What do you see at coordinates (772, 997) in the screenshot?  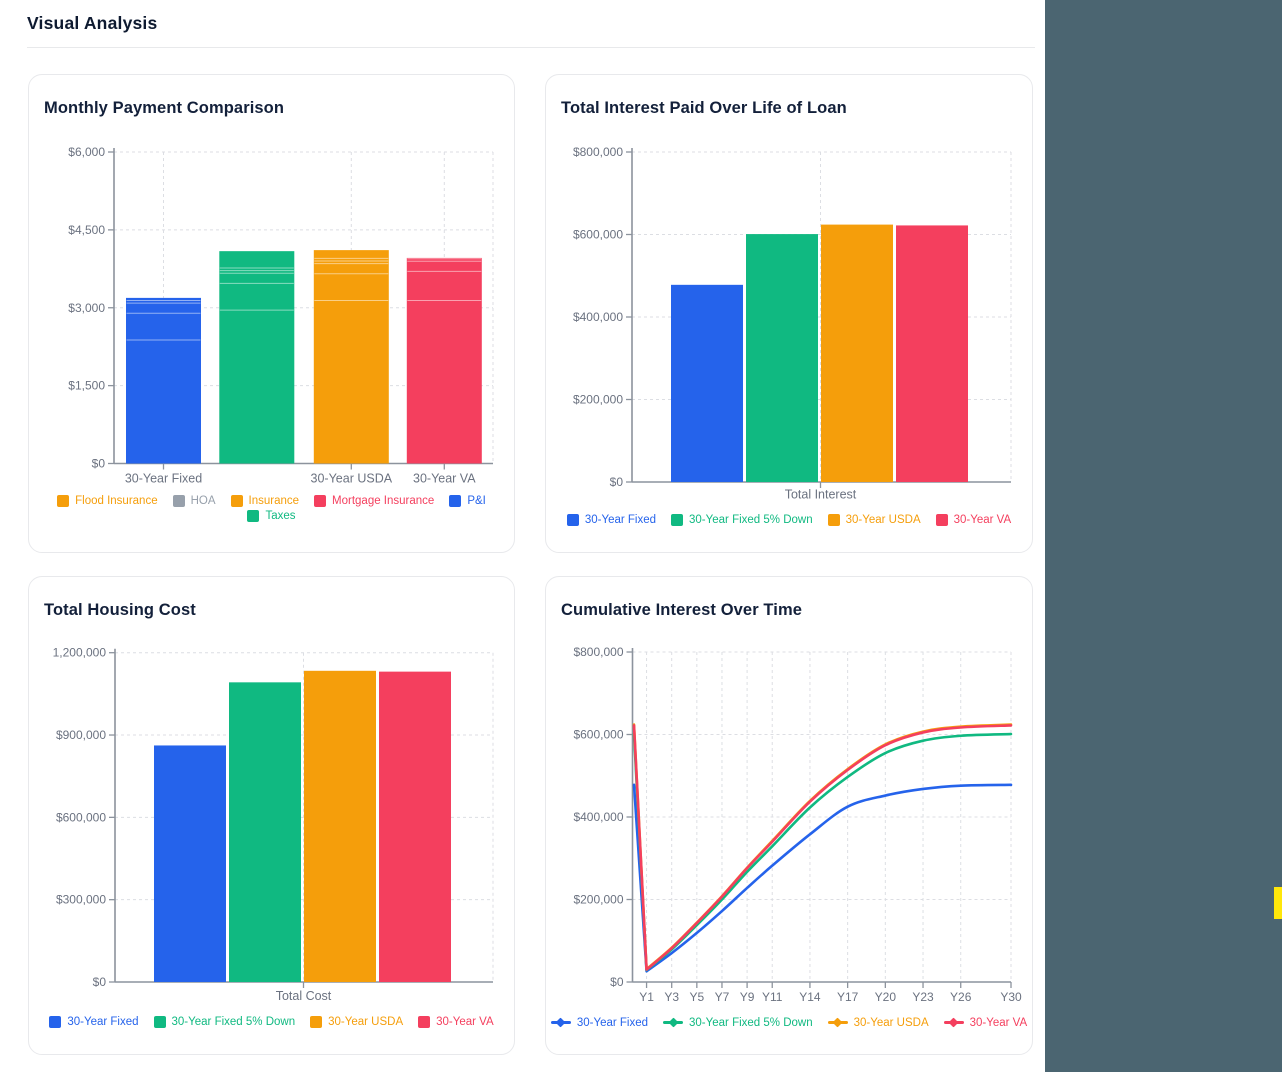 I see `svg-text: Y11` at bounding box center [772, 997].